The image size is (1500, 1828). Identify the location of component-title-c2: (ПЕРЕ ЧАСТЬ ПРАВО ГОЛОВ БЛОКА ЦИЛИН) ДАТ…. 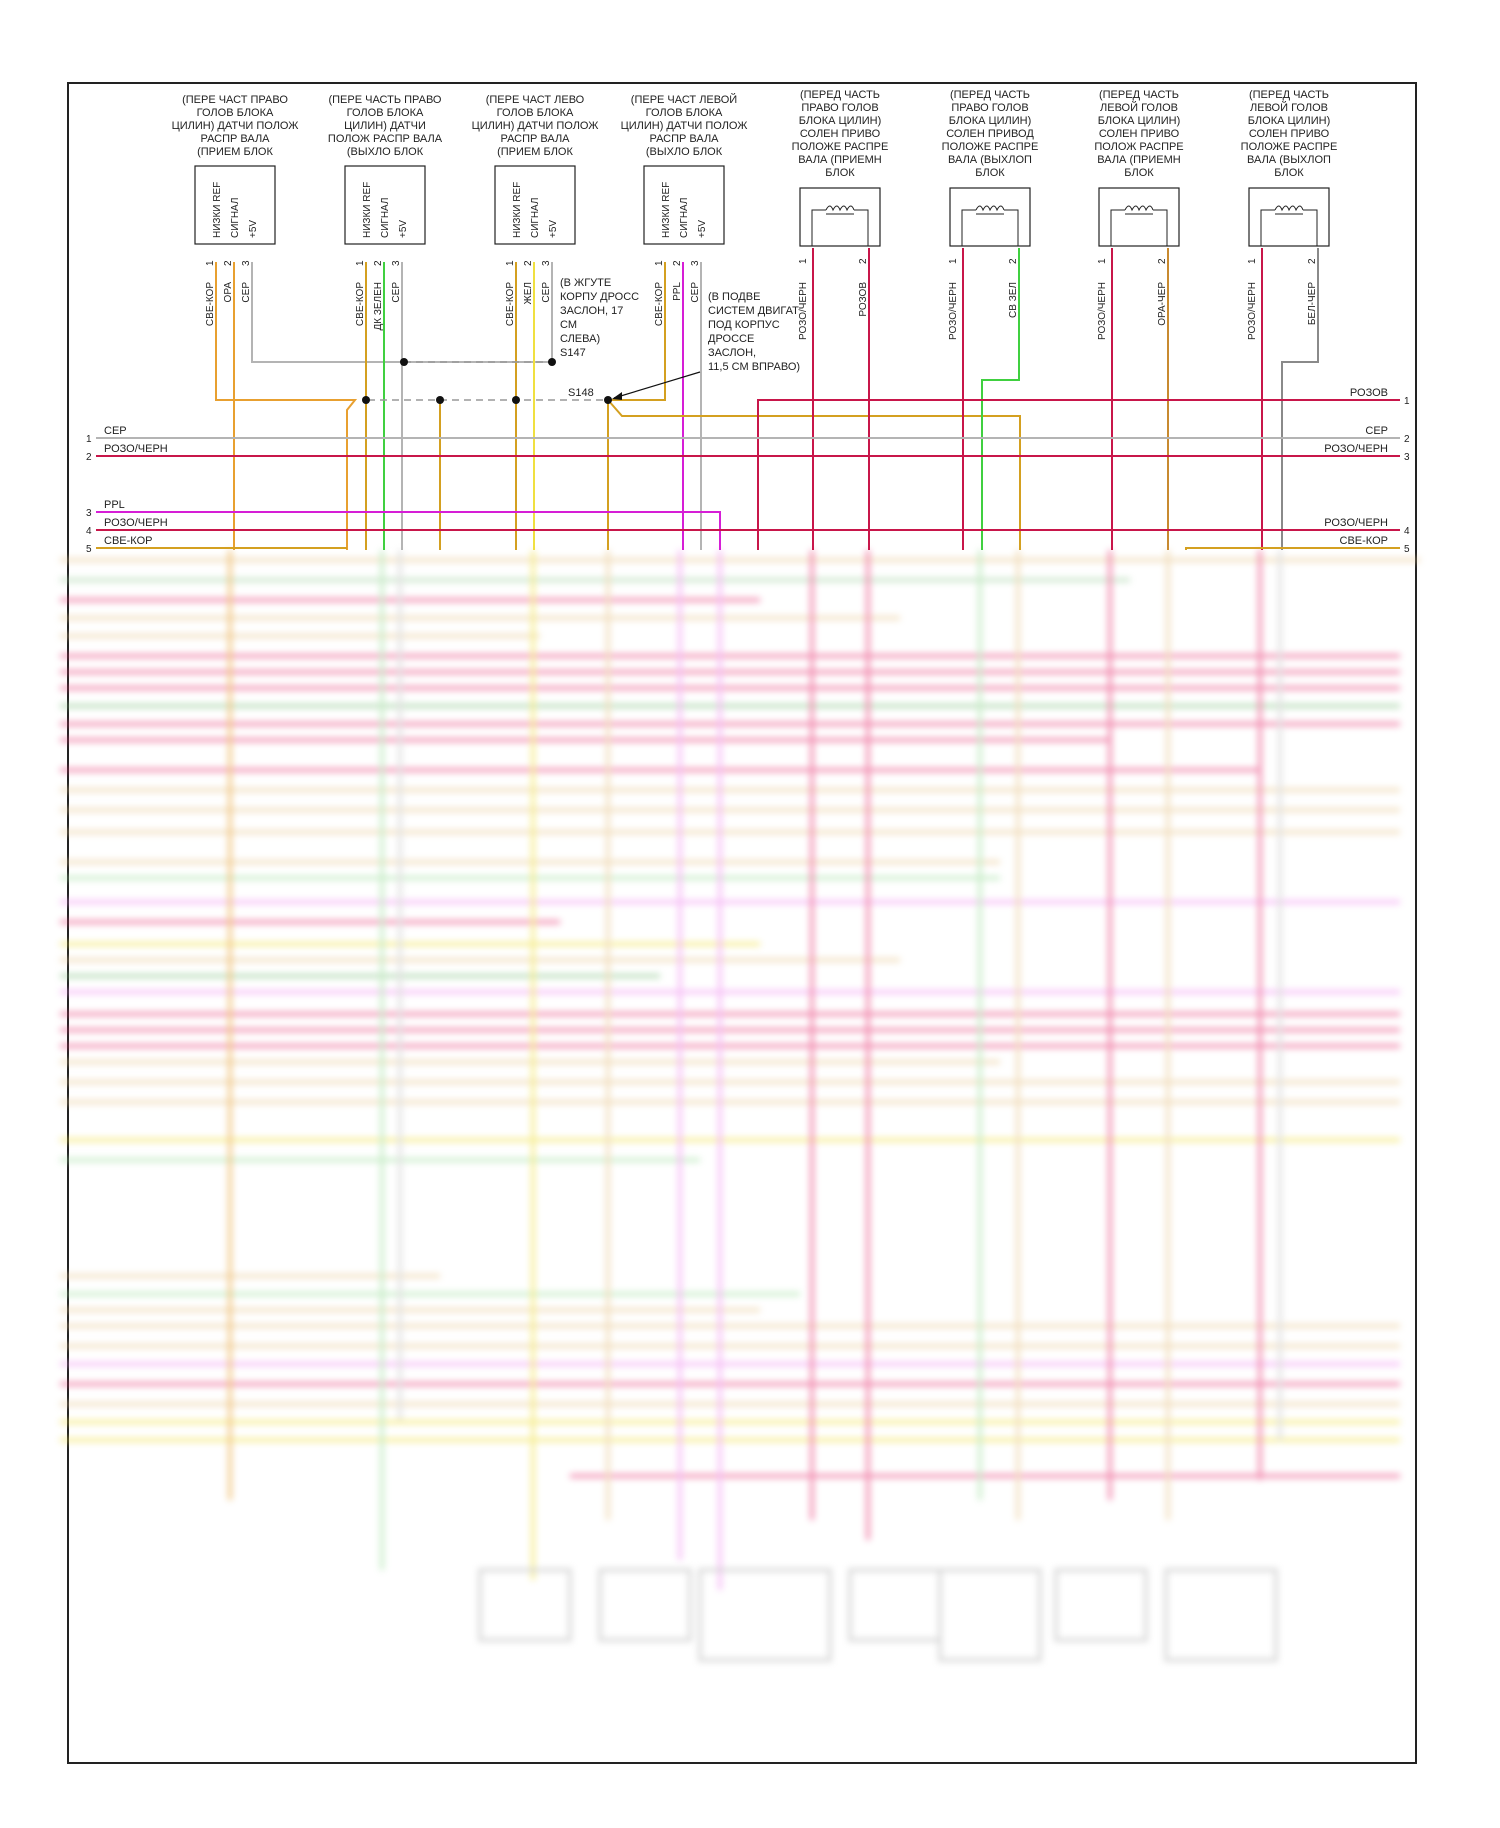
(385, 126).